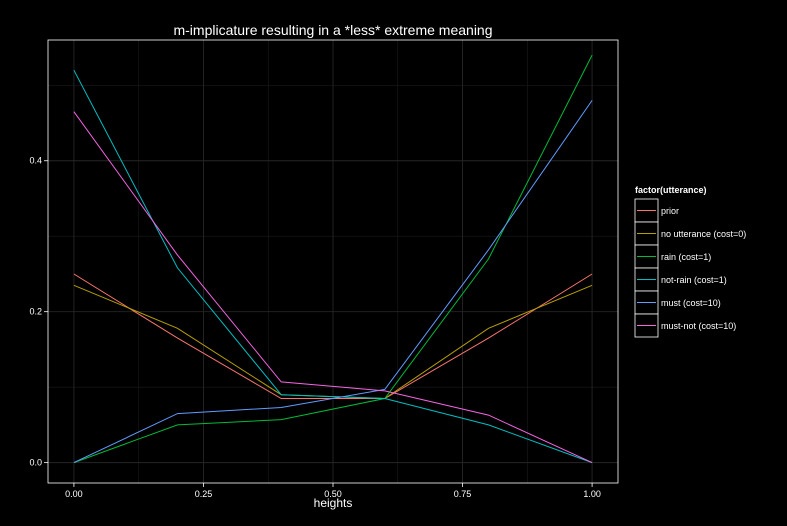 This screenshot has height=526, width=787. What do you see at coordinates (333, 494) in the screenshot?
I see `x-tick-label: 0.50` at bounding box center [333, 494].